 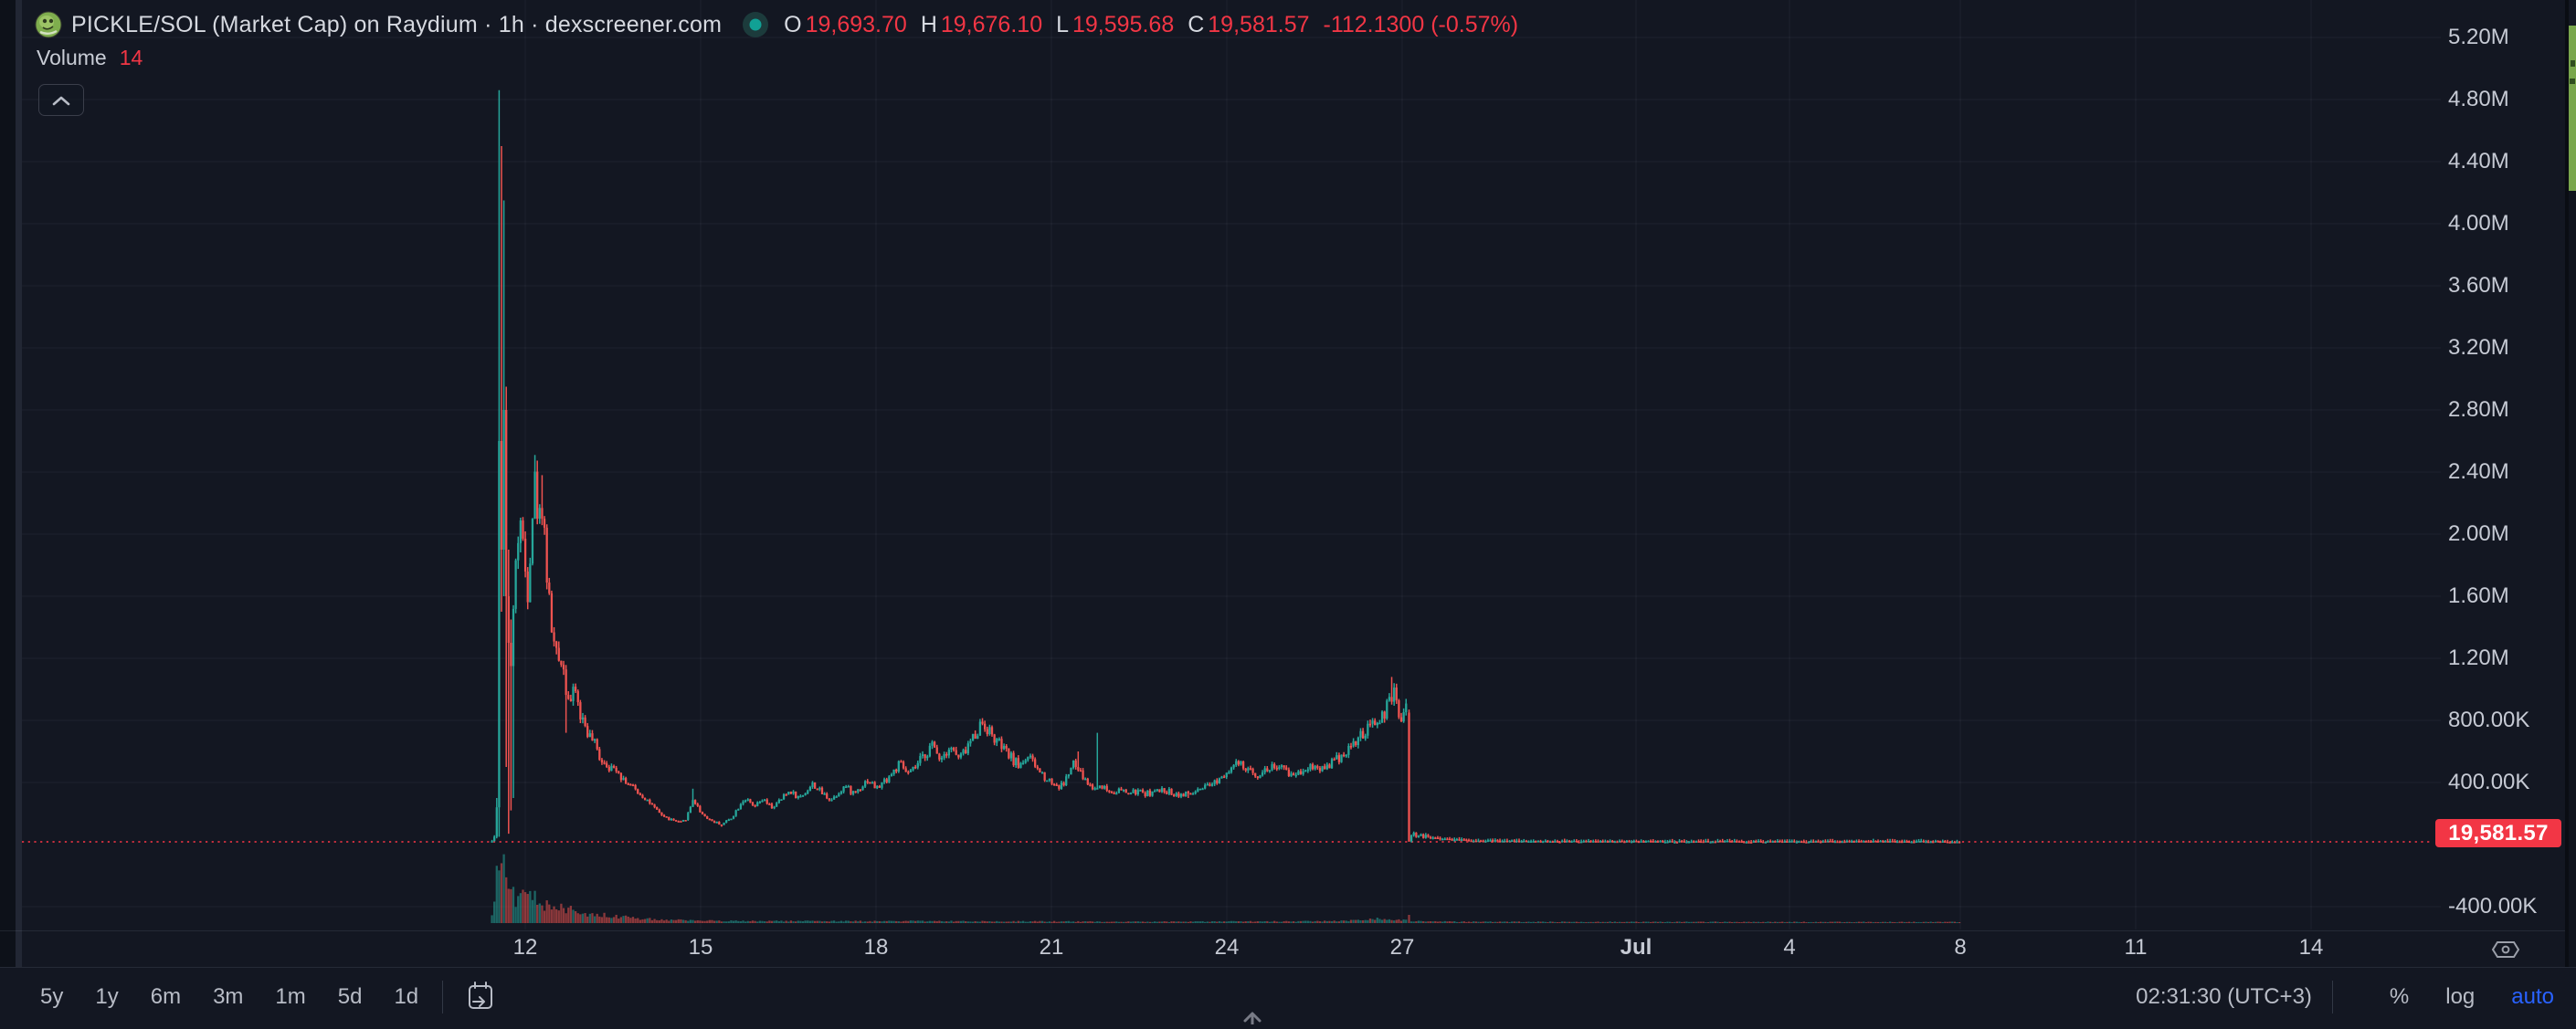 What do you see at coordinates (2399, 996) in the screenshot?
I see `percent-scale-button: %` at bounding box center [2399, 996].